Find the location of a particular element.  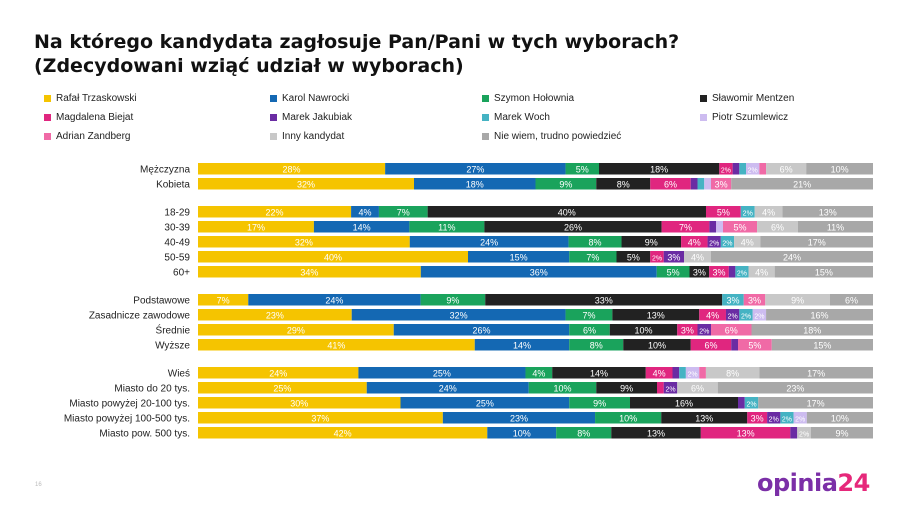

legend-item: Szymon Hołownia is located at coordinates (528, 98).